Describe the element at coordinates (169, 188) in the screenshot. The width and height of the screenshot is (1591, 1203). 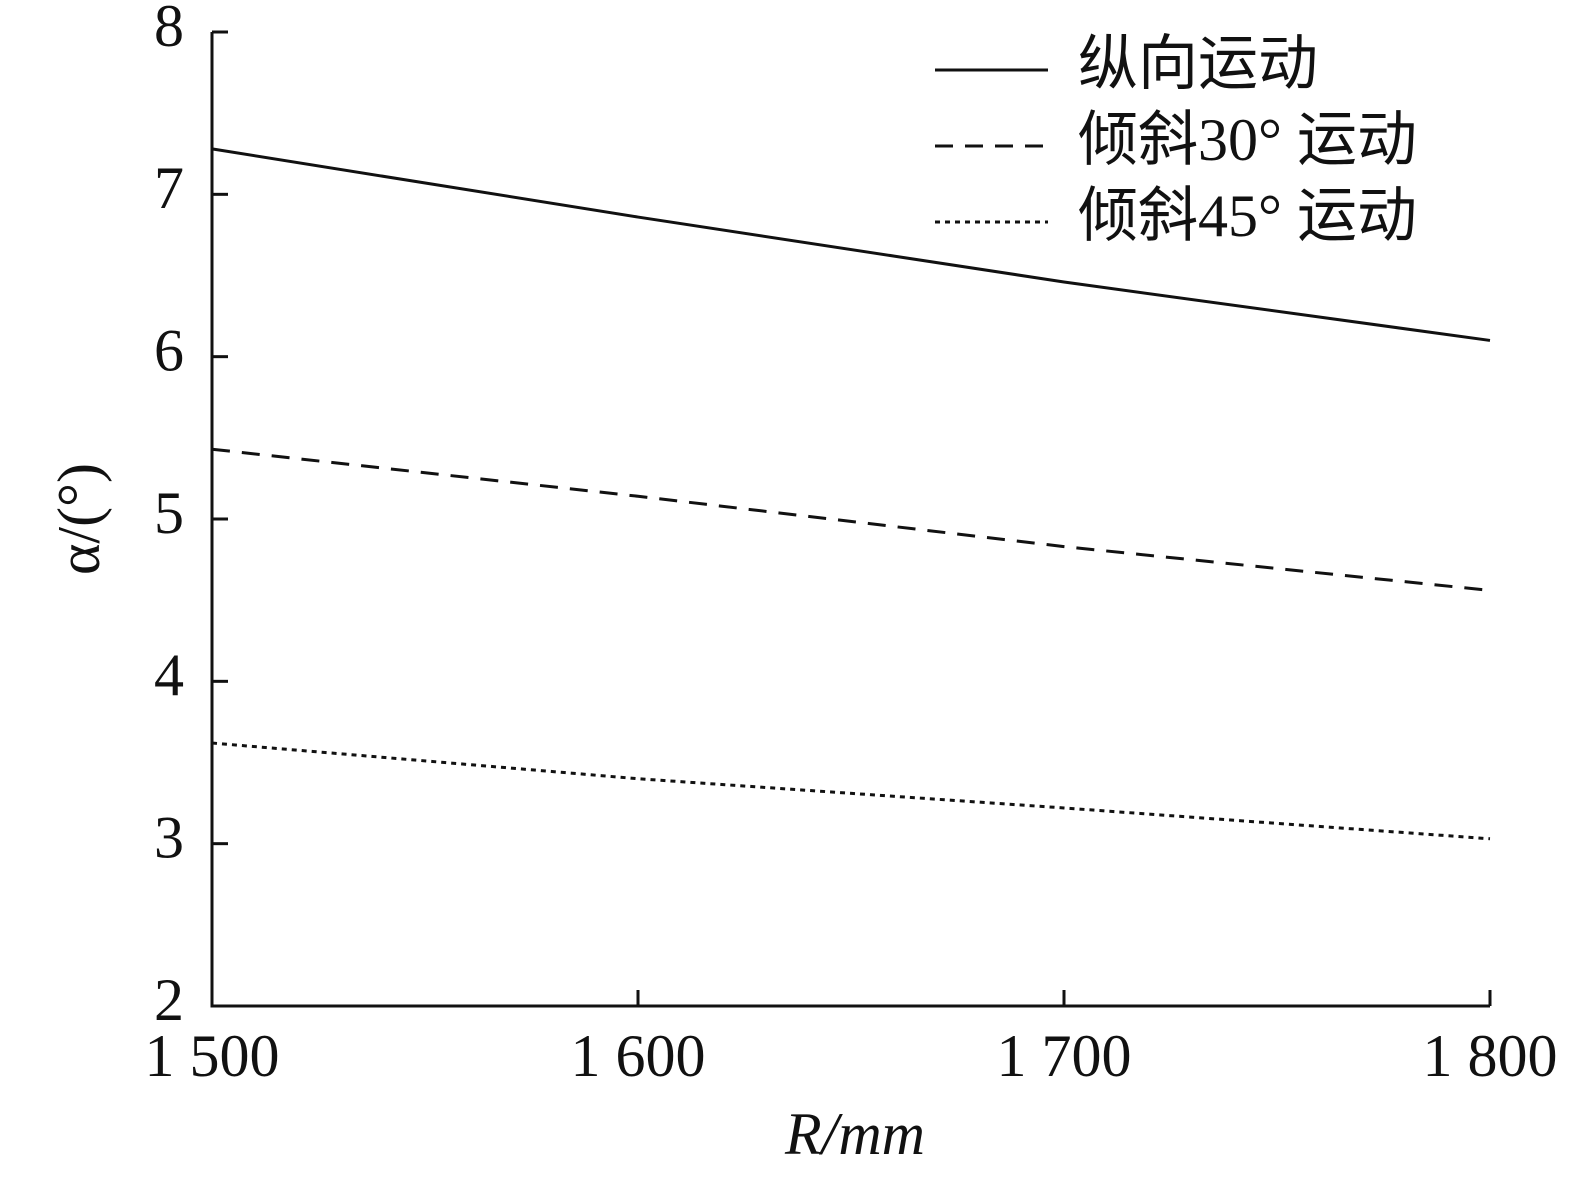
I see `y-tick-label: 7` at that location.